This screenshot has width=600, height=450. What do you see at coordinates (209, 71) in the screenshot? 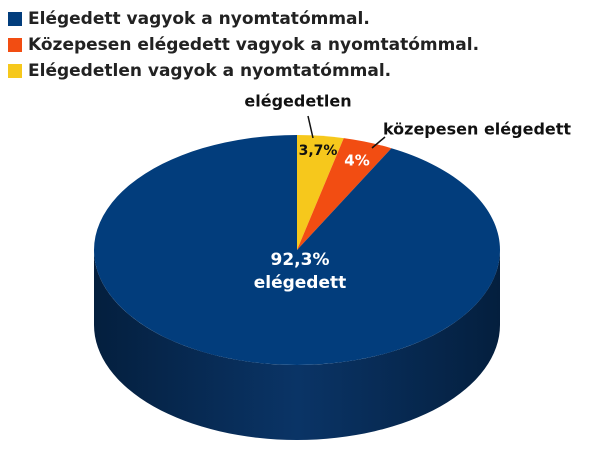
I see `legend-label: Elégedetlen vagyok a nyomtatómmal.` at bounding box center [209, 71].